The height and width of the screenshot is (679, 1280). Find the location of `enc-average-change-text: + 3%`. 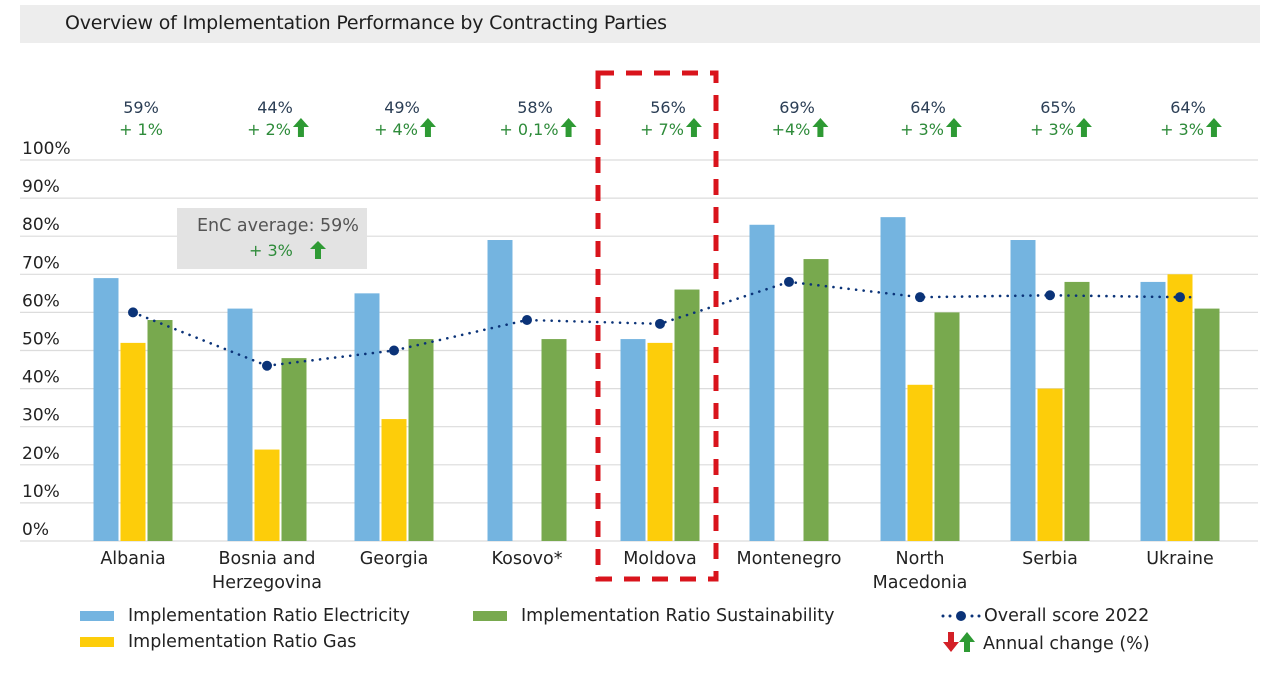

enc-average-change-text: + 3% is located at coordinates (271, 250).